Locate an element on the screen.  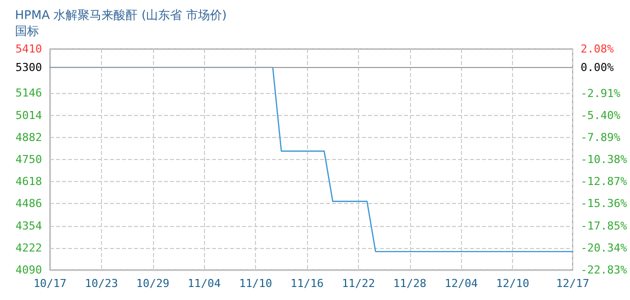
y2-tick-label: -7.89% is located at coordinates (600, 137).